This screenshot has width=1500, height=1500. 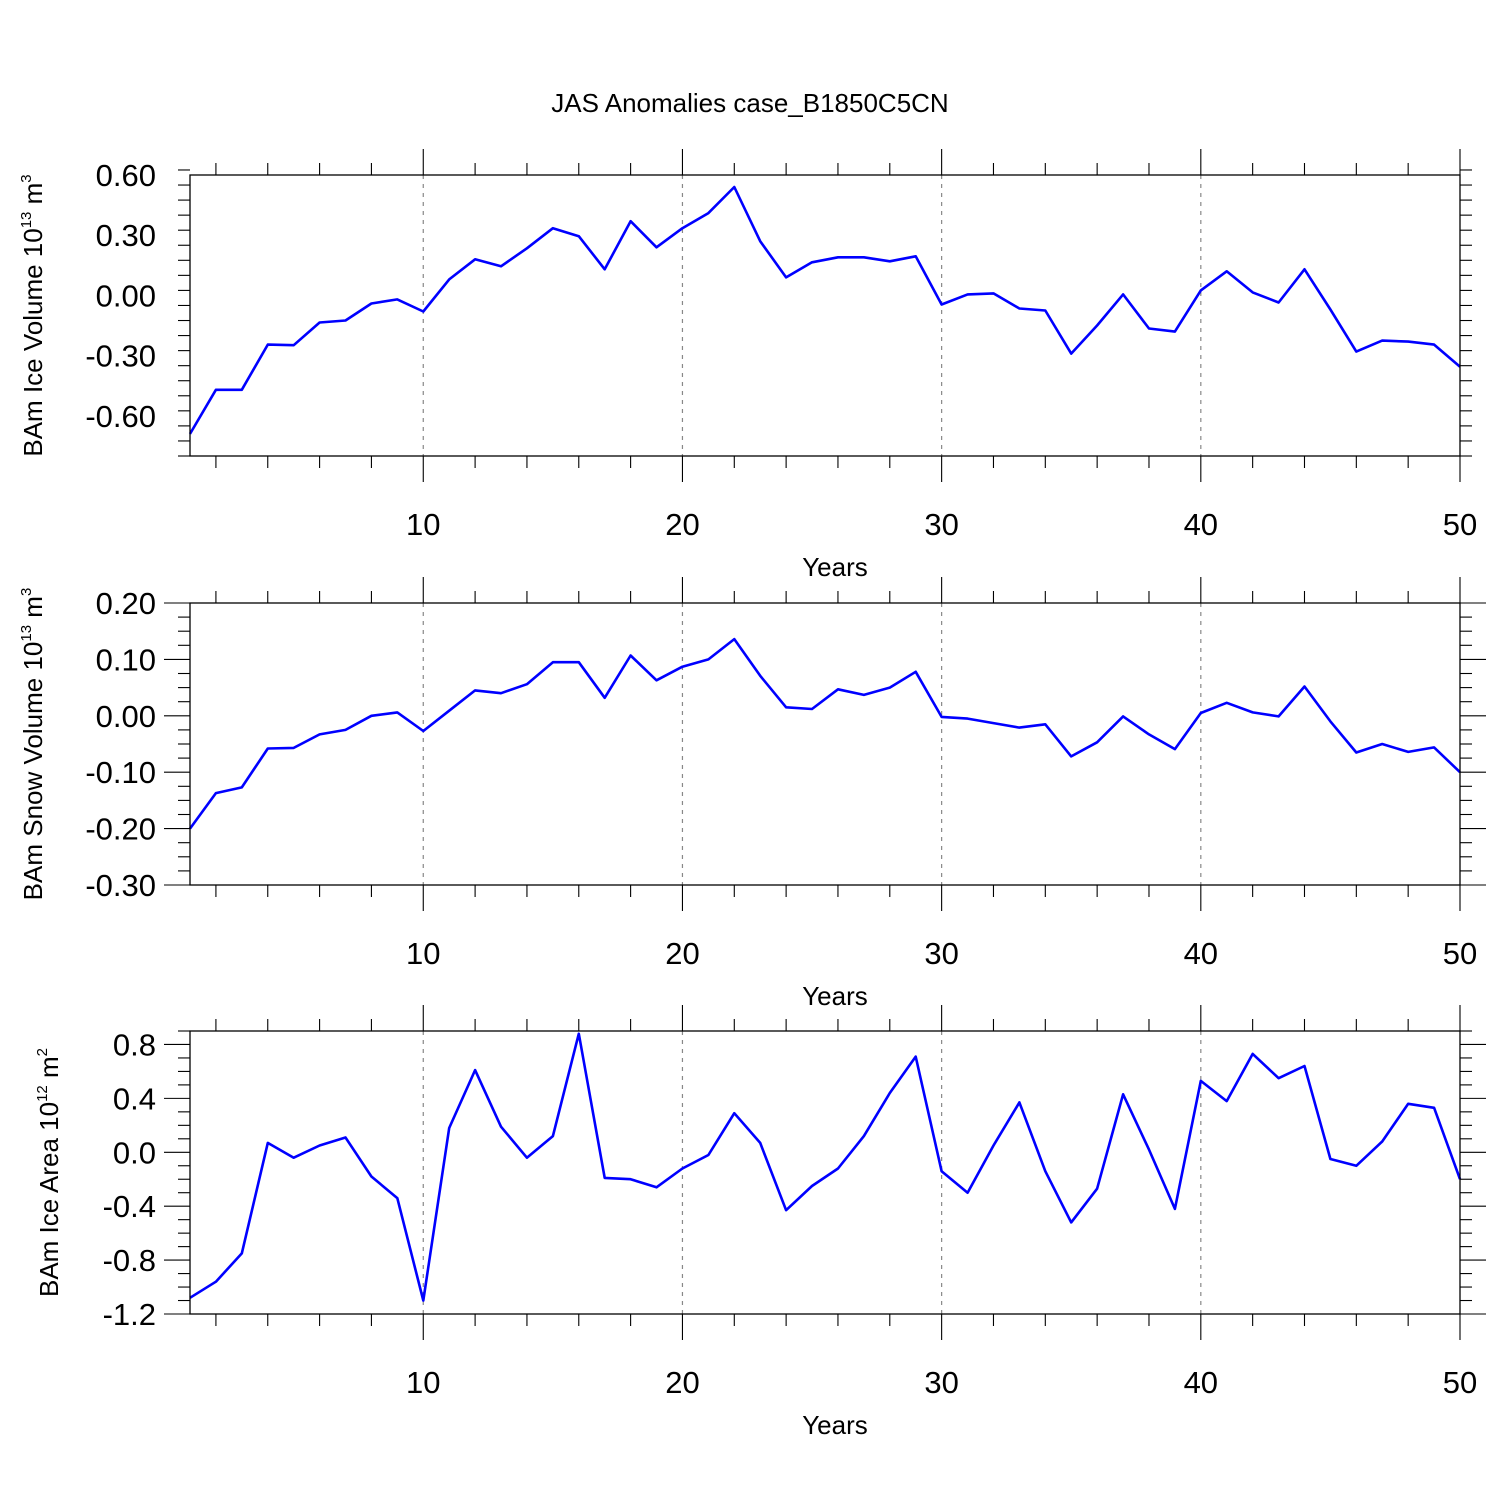 What do you see at coordinates (33, 342) in the screenshot?
I see `y-axis-label-text: BAm Ice Volume 10` at bounding box center [33, 342].